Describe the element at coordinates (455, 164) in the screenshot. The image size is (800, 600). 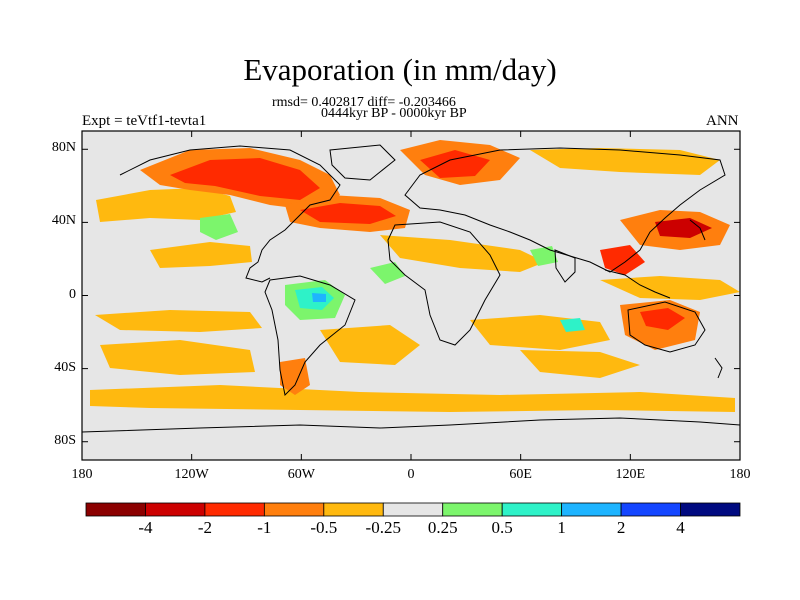
I see `anomaly-patch-scandinavia-core` at that location.